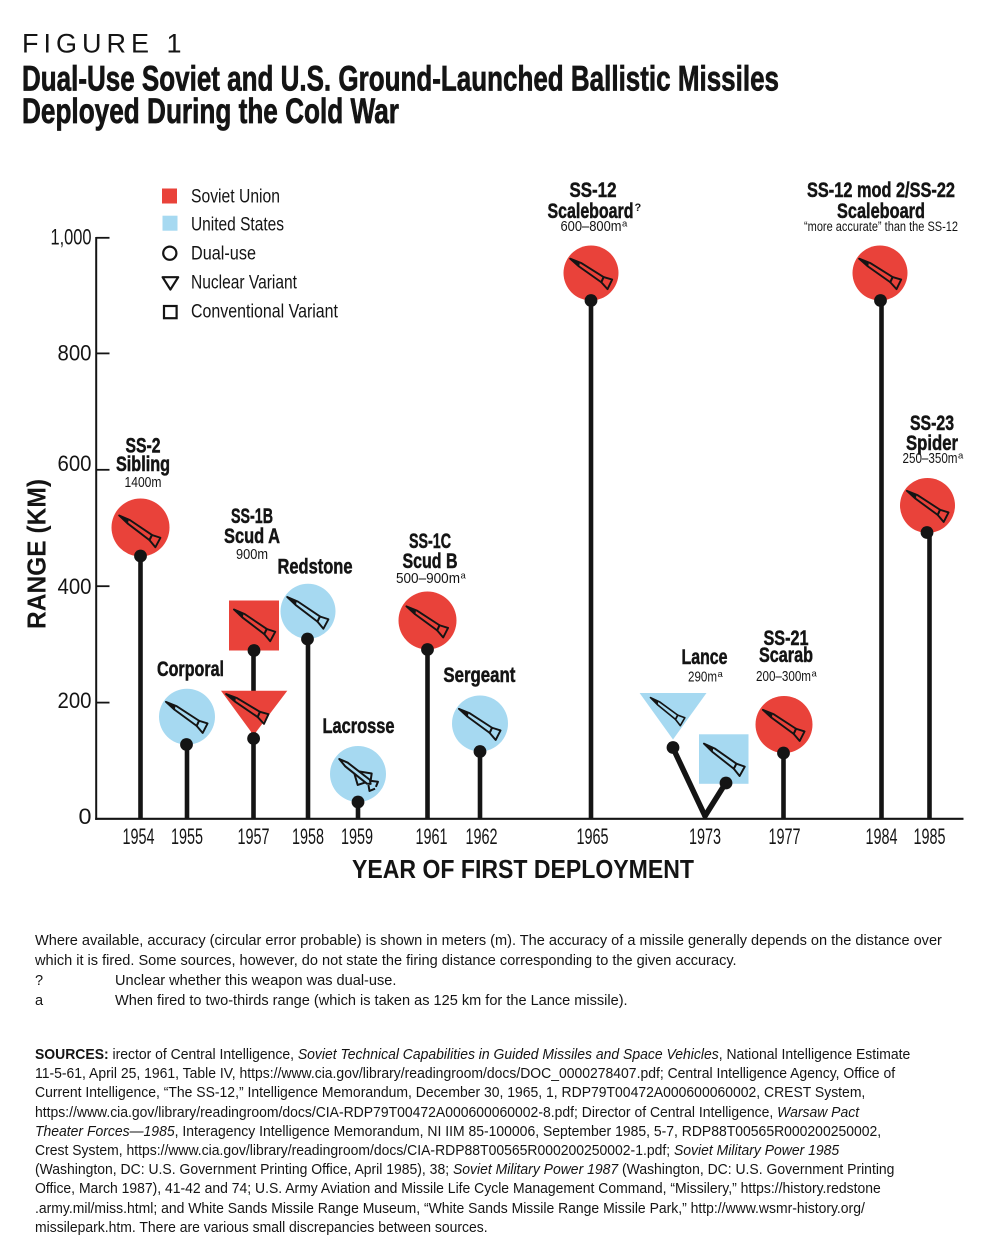 Image resolution: width=1000 pixels, height=1253 pixels. Describe the element at coordinates (357, 836) in the screenshot. I see `svg-text: 1959` at that location.